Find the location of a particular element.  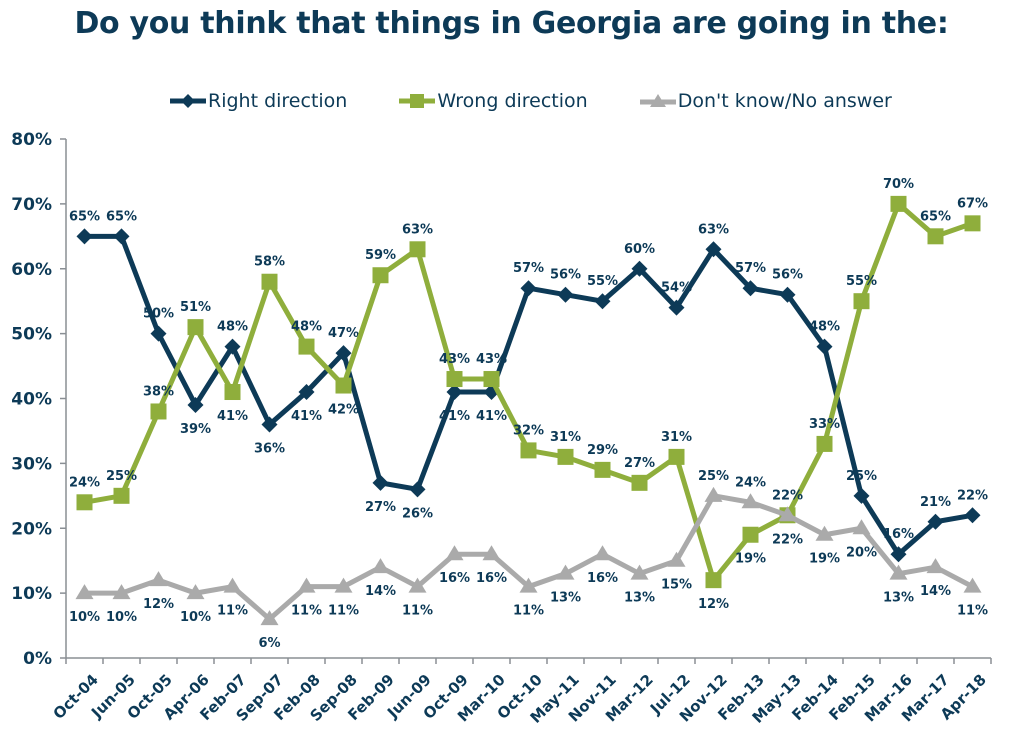

data-label: 58% is located at coordinates (269, 262).